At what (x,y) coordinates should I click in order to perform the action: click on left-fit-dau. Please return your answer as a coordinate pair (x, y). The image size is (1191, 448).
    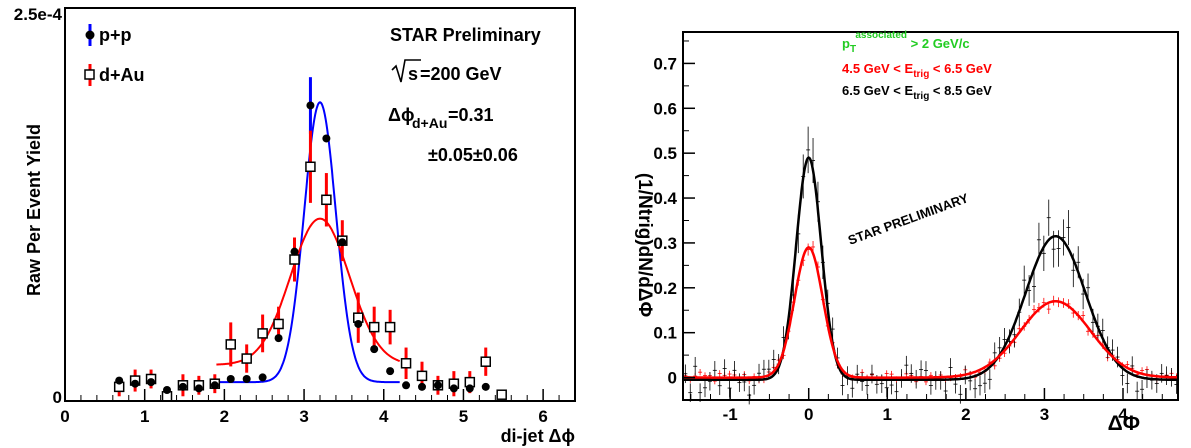
    Looking at the image, I should click on (308, 291).